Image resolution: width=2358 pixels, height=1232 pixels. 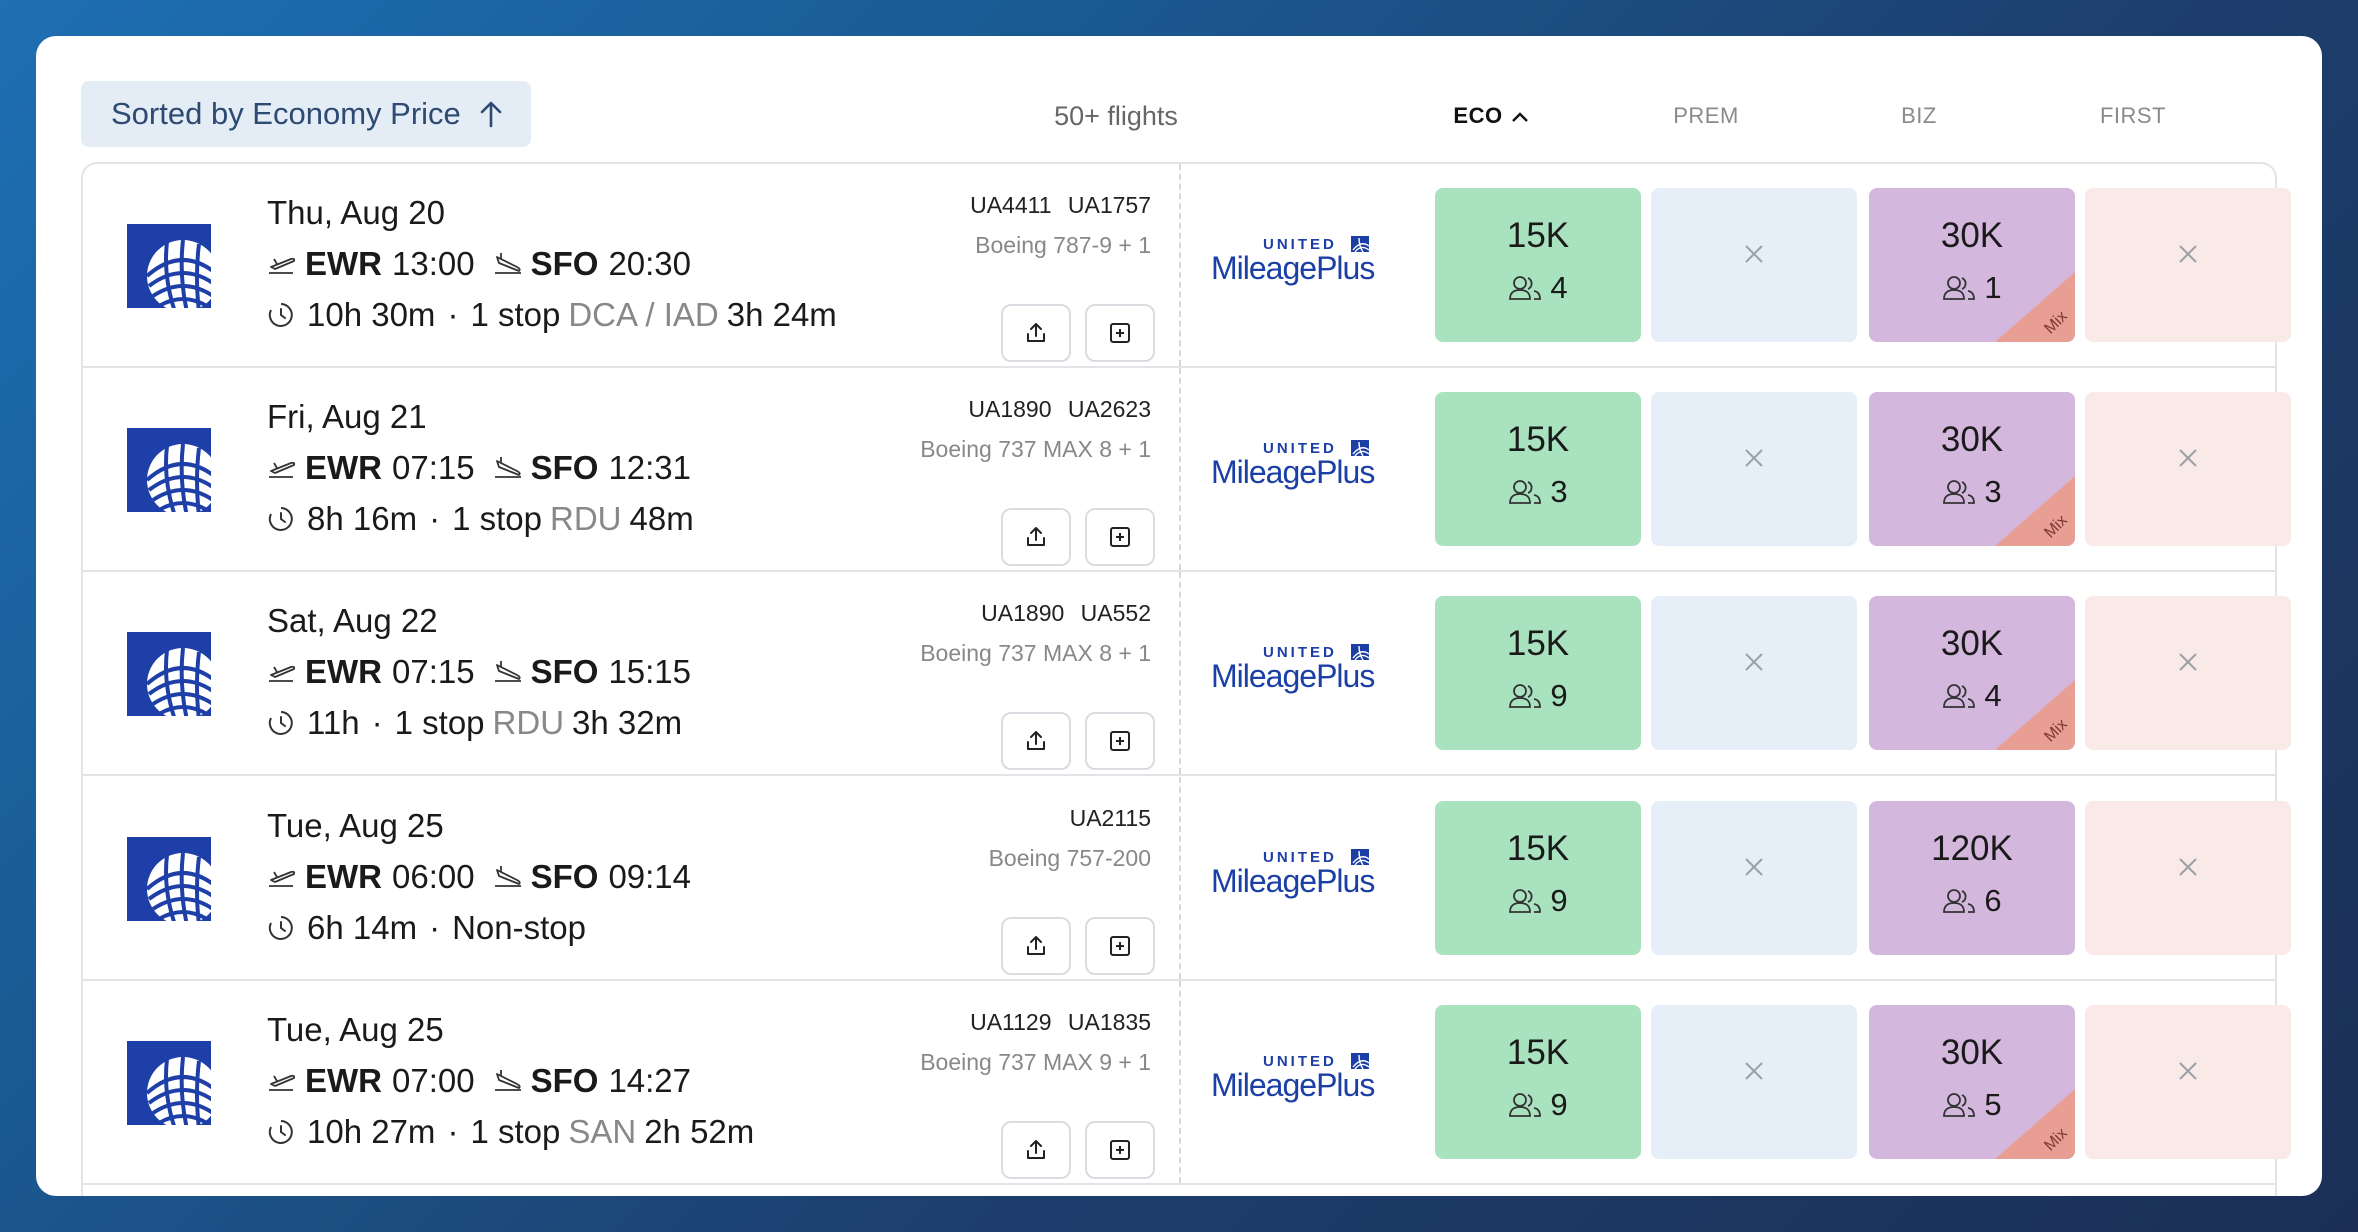 What do you see at coordinates (479, 1081) in the screenshot?
I see `route: EWR 07:00 SFO 14:27` at bounding box center [479, 1081].